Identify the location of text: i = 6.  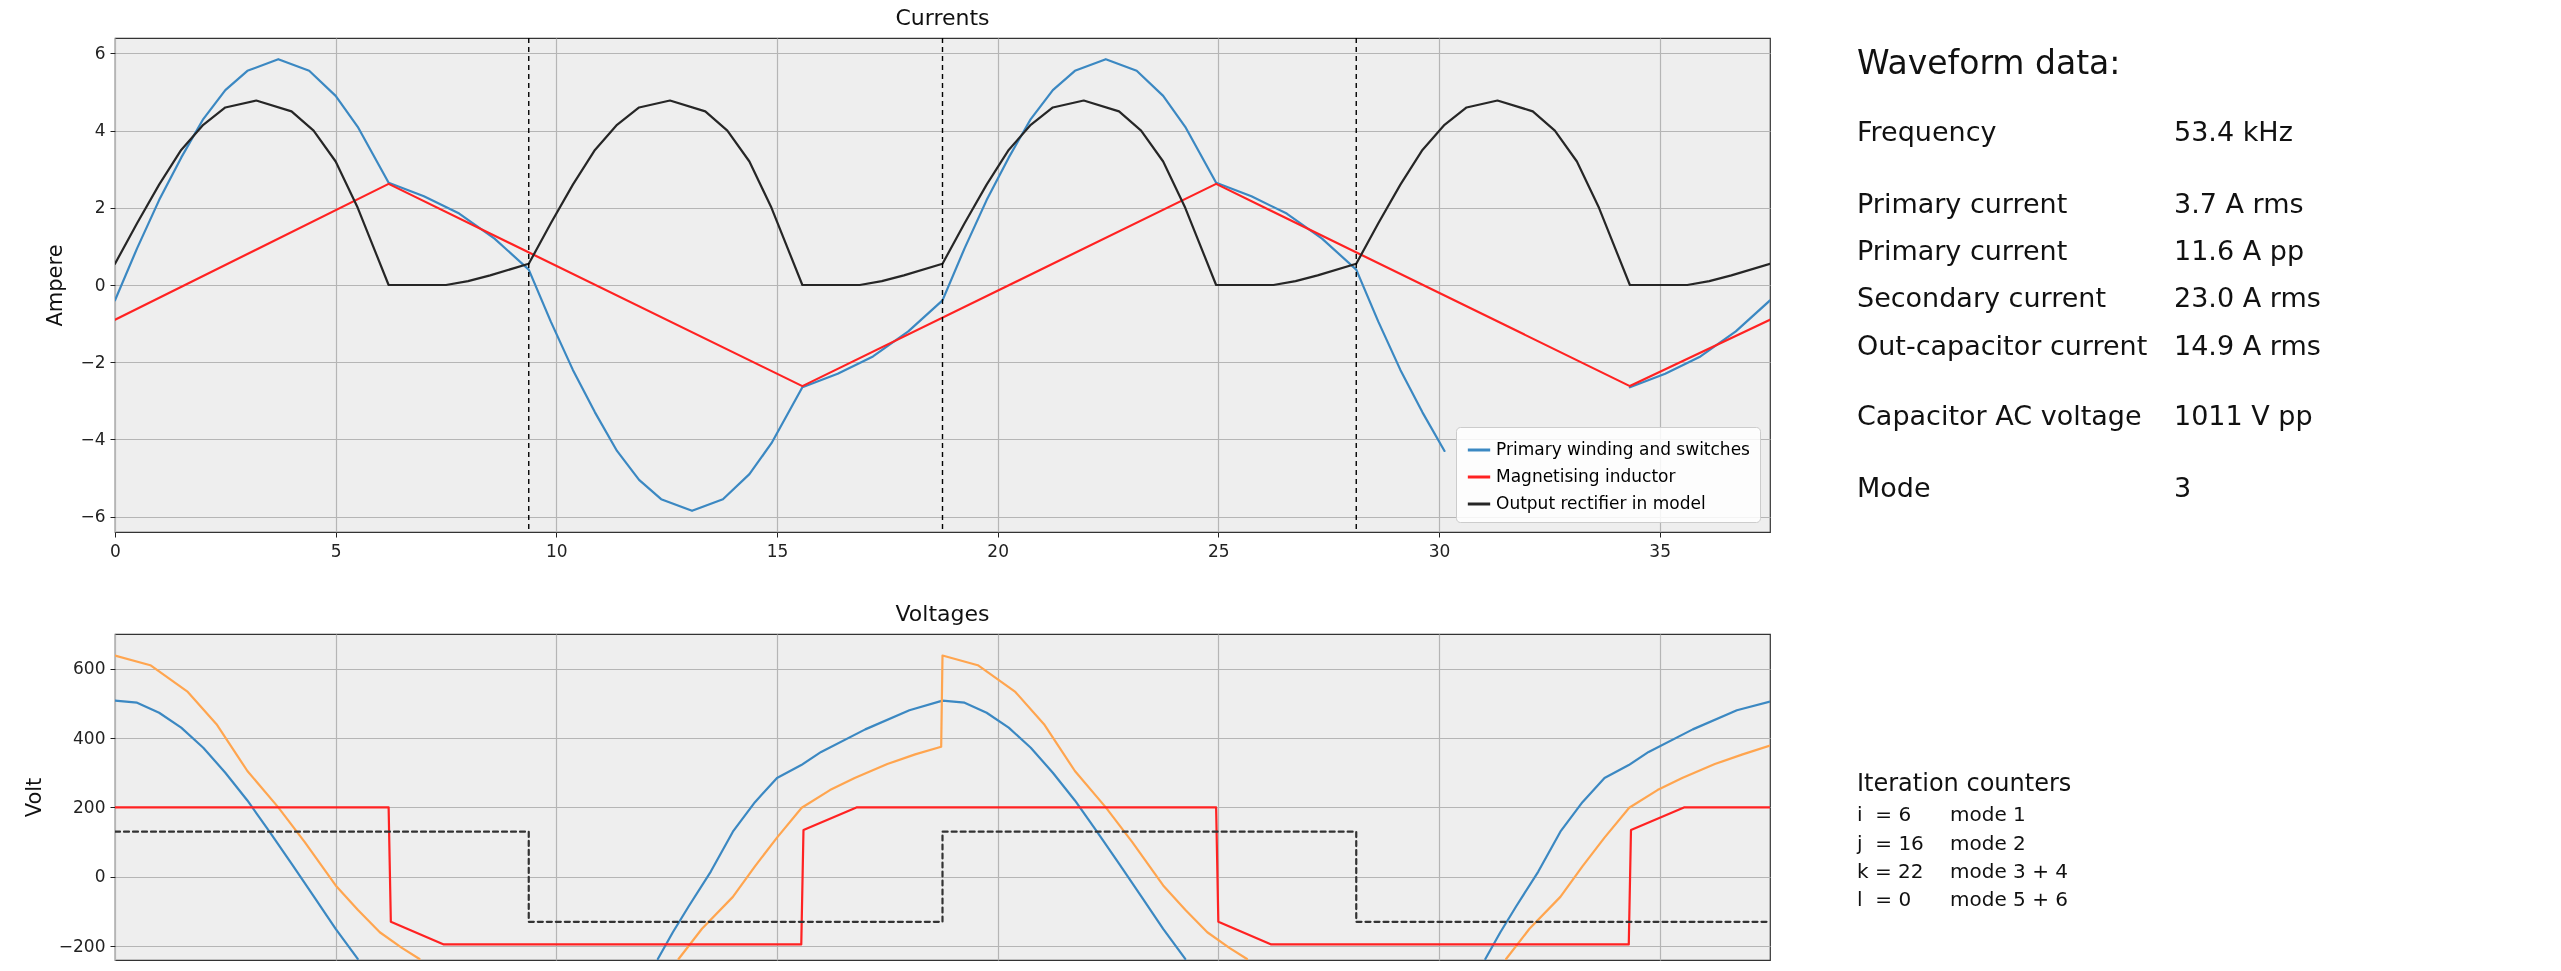
(1884, 814).